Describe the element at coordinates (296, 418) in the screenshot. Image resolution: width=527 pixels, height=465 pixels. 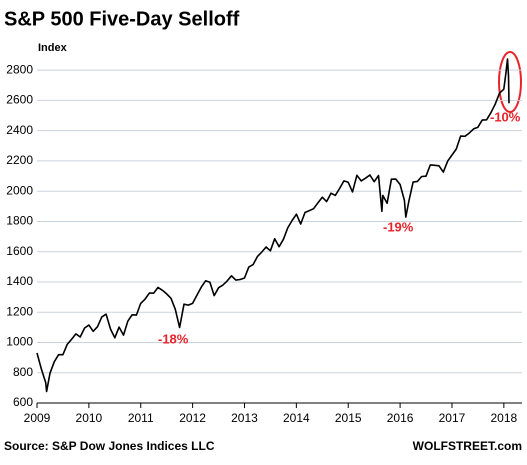
I see `x-tick-label: 2014` at that location.